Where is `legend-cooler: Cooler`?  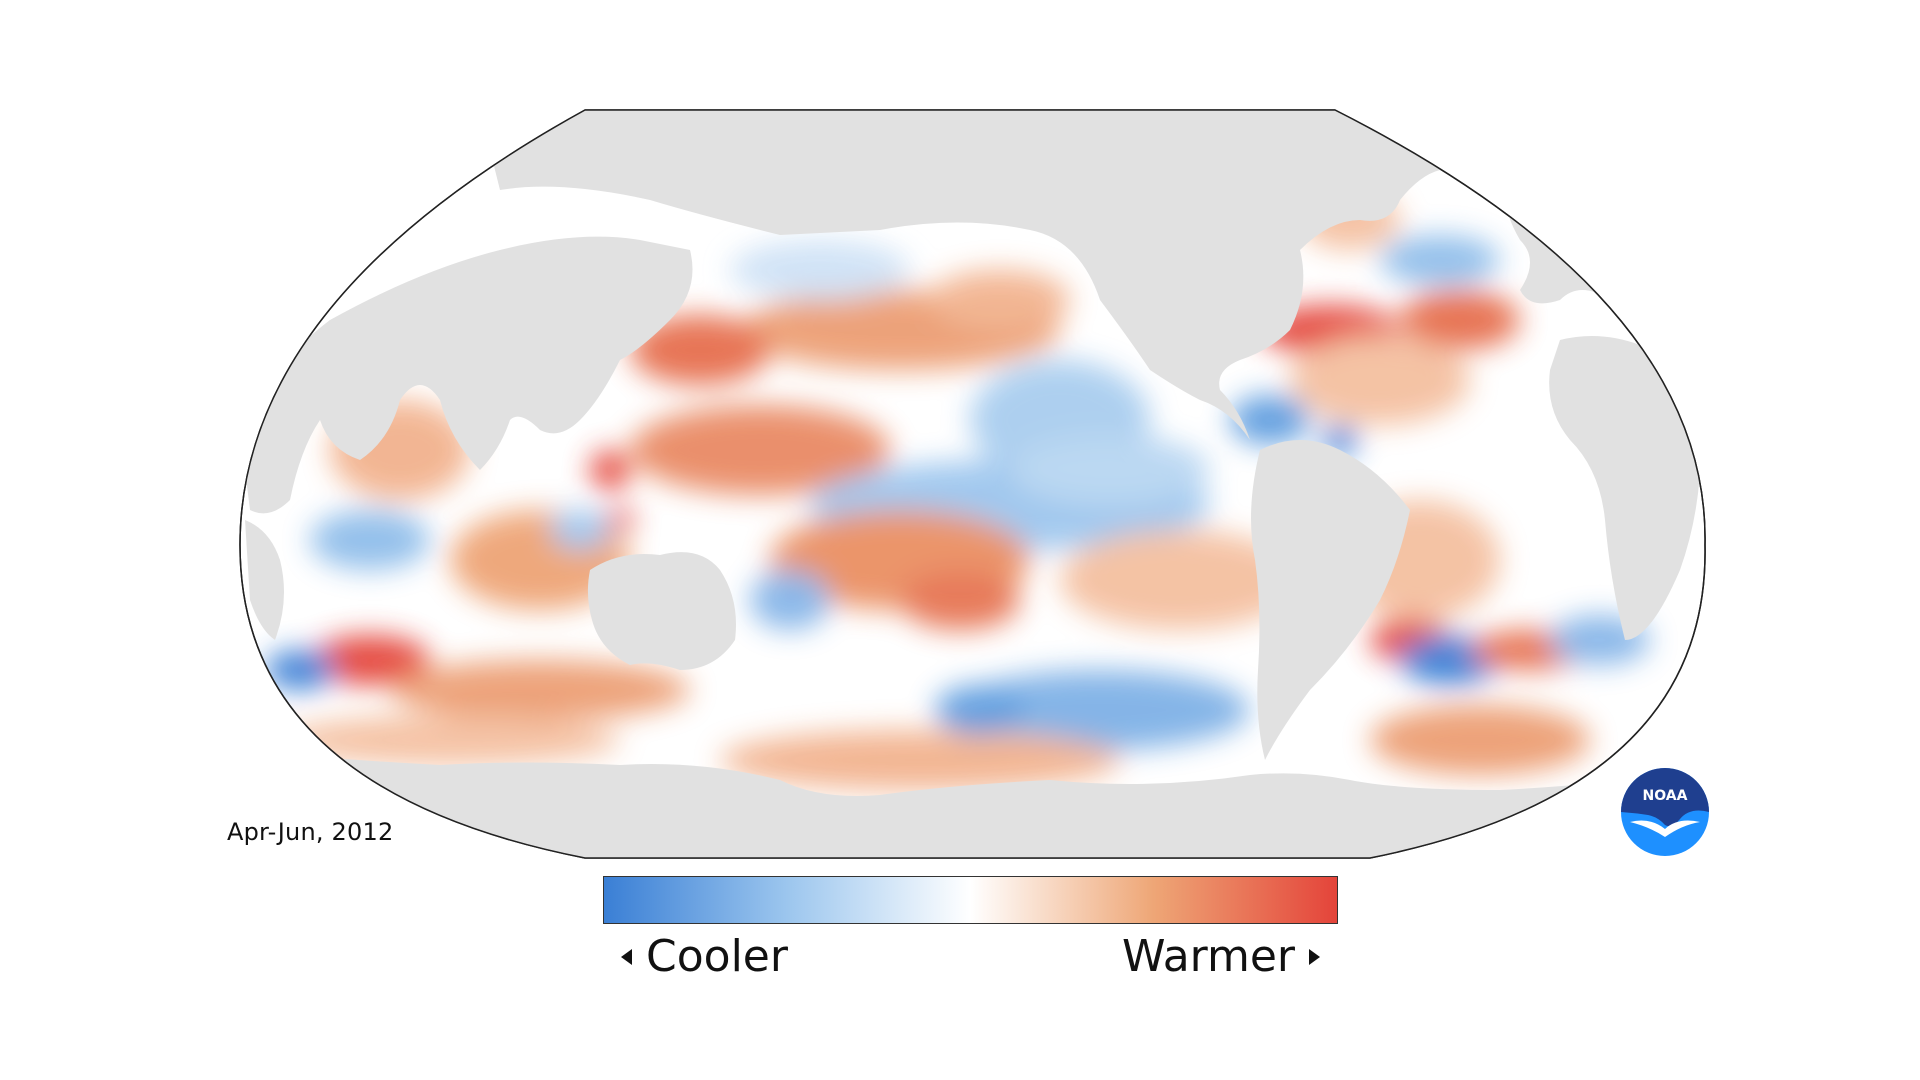 legend-cooler: Cooler is located at coordinates (704, 957).